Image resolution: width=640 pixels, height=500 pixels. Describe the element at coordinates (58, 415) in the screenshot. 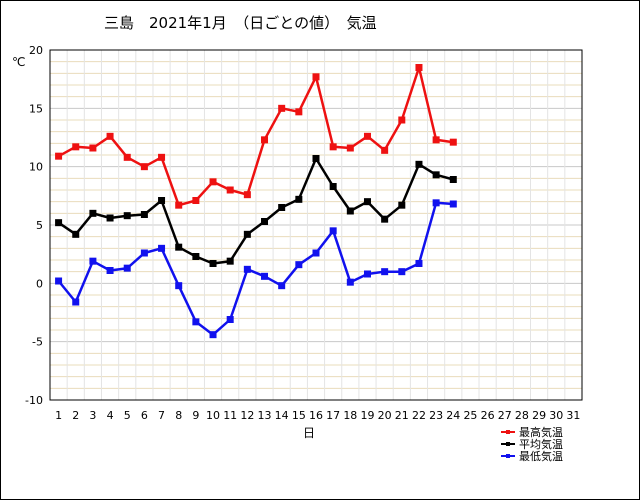

I see `x-tick-label: 1` at that location.